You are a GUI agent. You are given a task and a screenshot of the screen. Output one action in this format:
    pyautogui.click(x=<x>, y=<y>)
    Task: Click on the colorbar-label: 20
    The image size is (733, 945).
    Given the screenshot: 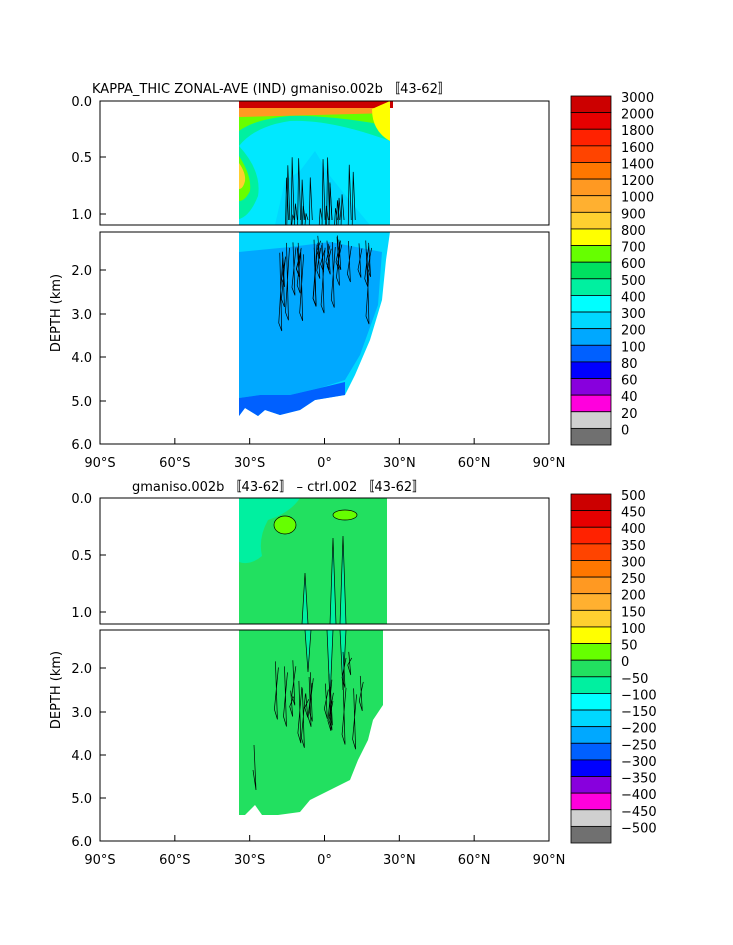 What is the action you would take?
    pyautogui.click(x=629, y=414)
    